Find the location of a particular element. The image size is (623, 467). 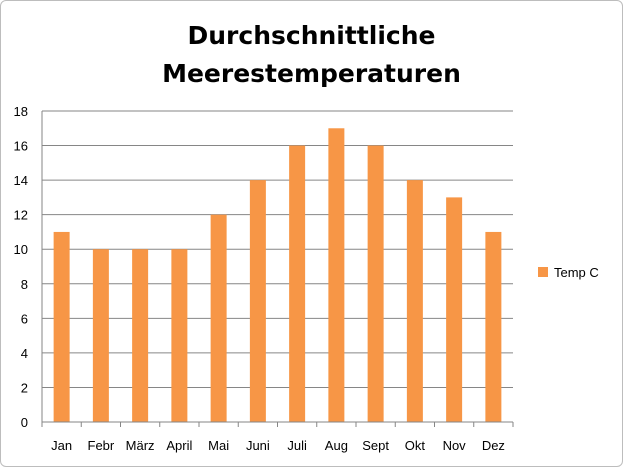

x-tick-label: Juni is located at coordinates (258, 445).